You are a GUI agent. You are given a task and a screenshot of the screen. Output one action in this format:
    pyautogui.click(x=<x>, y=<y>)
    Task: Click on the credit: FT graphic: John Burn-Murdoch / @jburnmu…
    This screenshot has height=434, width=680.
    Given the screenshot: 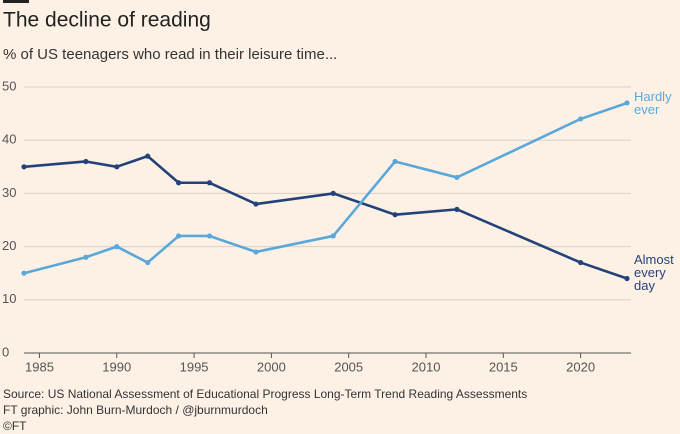 What is the action you would take?
    pyautogui.click(x=135, y=410)
    